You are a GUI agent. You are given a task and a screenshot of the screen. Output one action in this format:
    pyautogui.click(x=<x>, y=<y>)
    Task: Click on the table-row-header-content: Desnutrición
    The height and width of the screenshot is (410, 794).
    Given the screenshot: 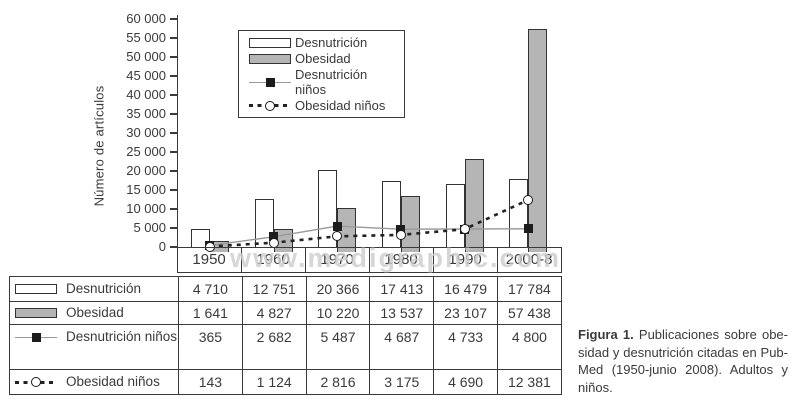 What is the action you would take?
    pyautogui.click(x=94, y=289)
    